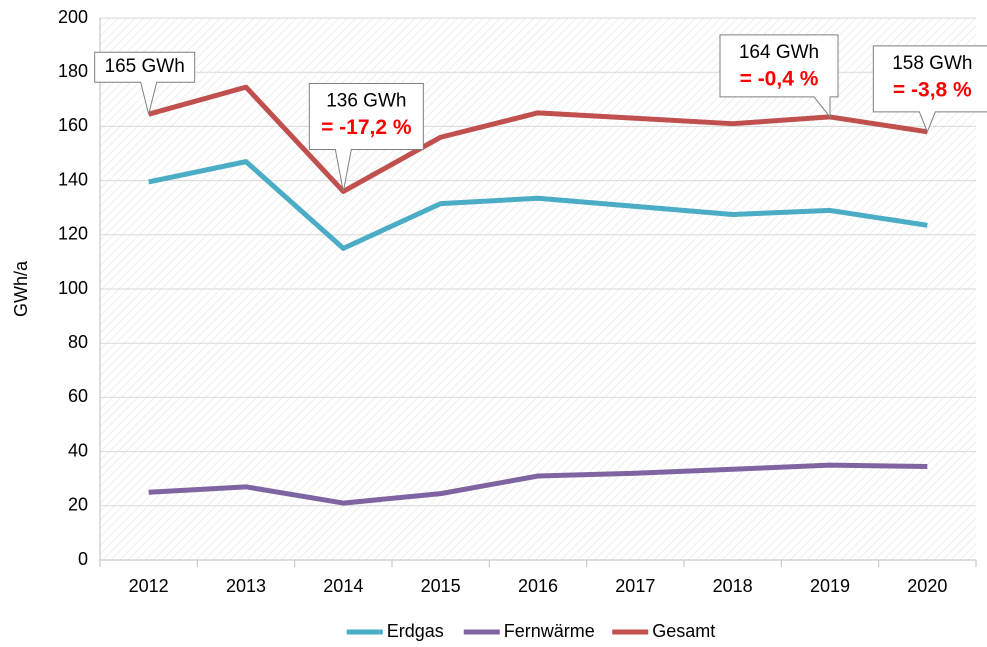  Describe the element at coordinates (145, 66) in the screenshot. I see `annotation-text: 165 GWh` at that location.